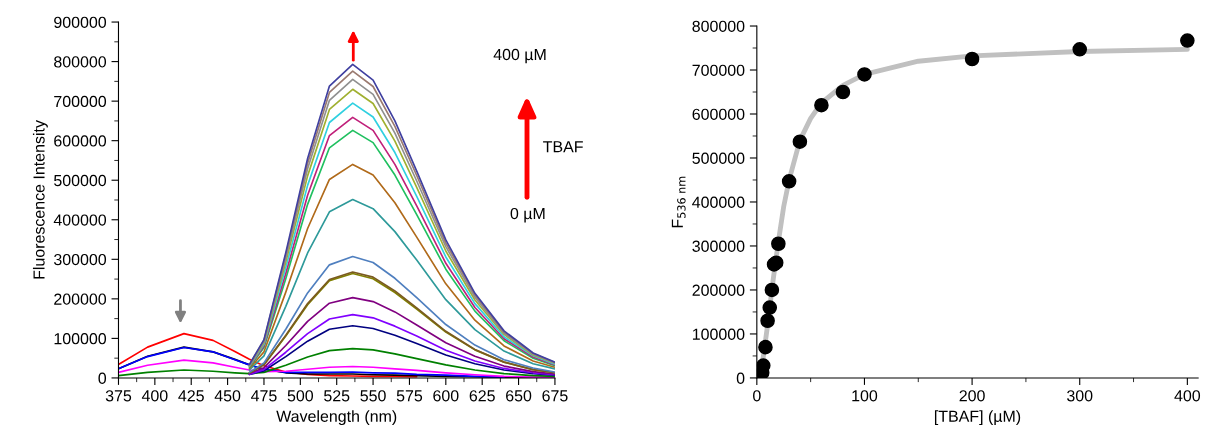 Image resolution: width=1209 pixels, height=441 pixels. What do you see at coordinates (563, 147) in the screenshot?
I see `annotation: TBAF` at bounding box center [563, 147].